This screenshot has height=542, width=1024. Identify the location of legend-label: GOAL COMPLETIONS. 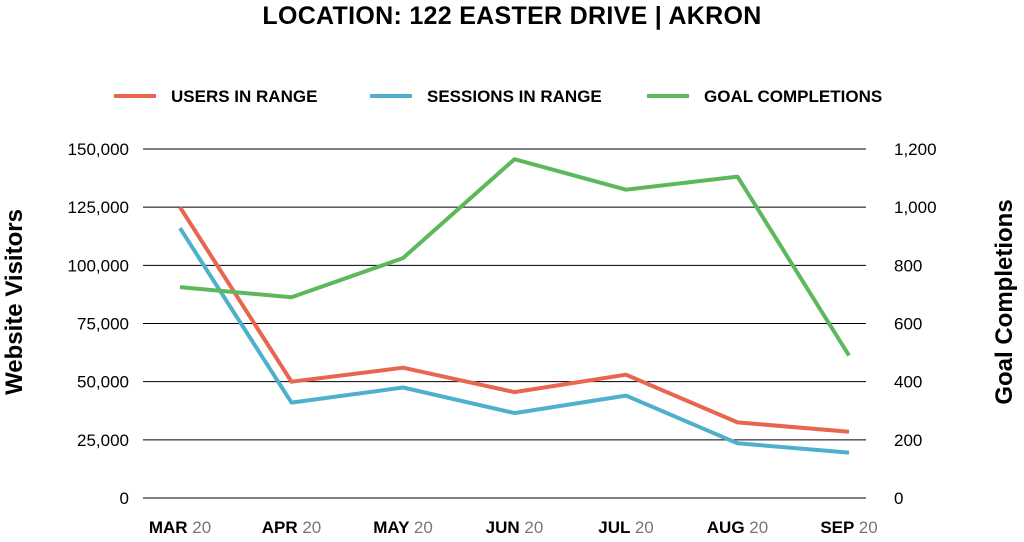
(793, 96).